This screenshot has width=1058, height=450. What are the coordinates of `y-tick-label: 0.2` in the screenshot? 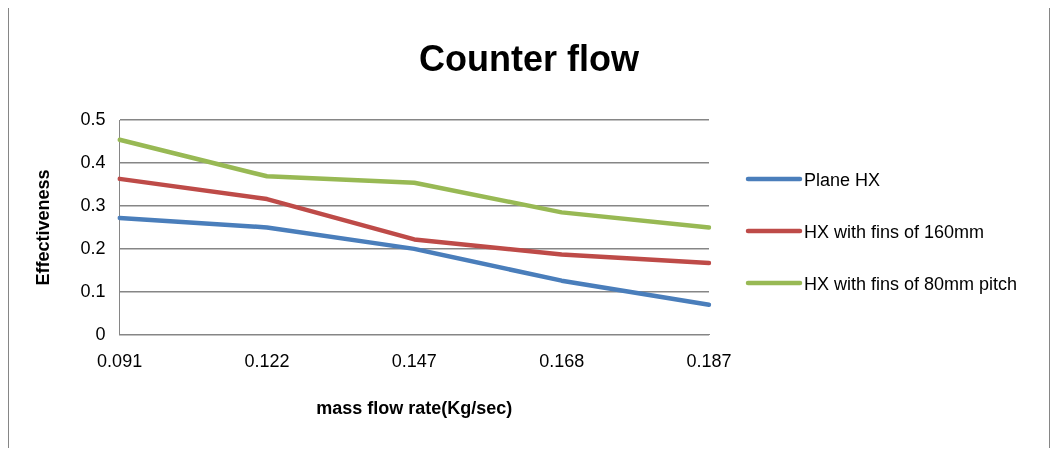 It's located at (93, 247).